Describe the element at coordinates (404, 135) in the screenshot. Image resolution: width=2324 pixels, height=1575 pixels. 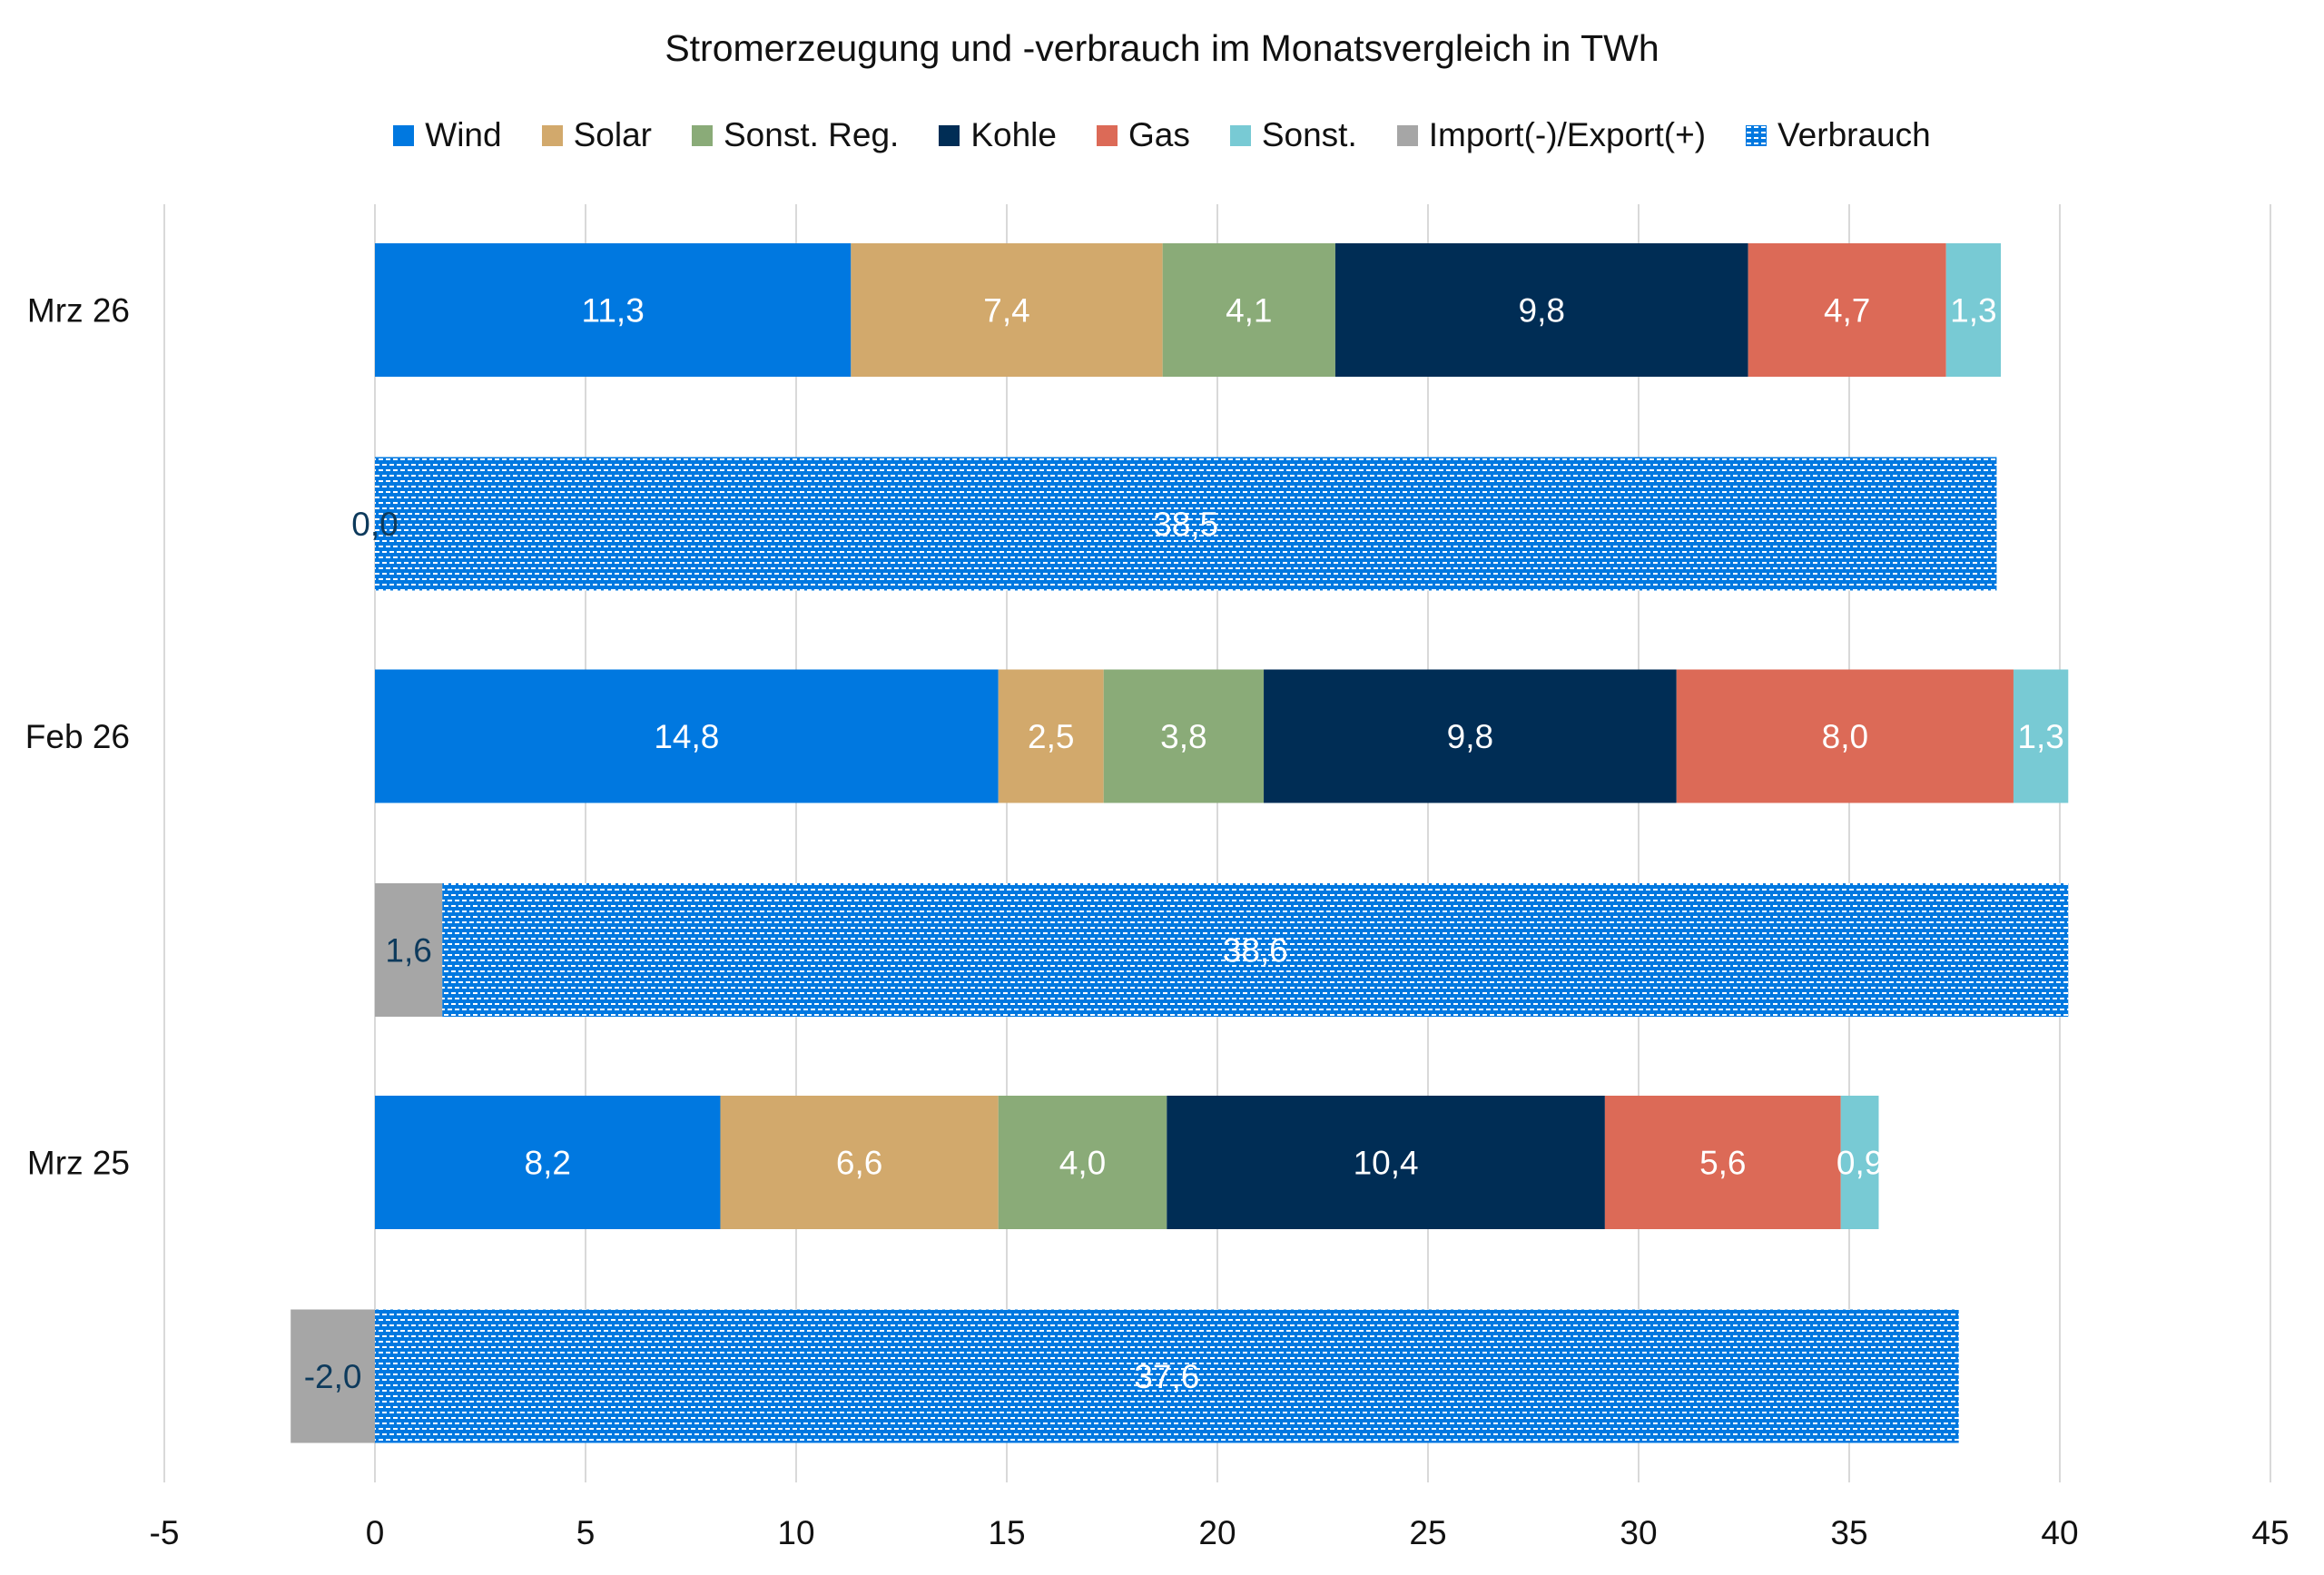
I see `legend-swatch-wind` at that location.